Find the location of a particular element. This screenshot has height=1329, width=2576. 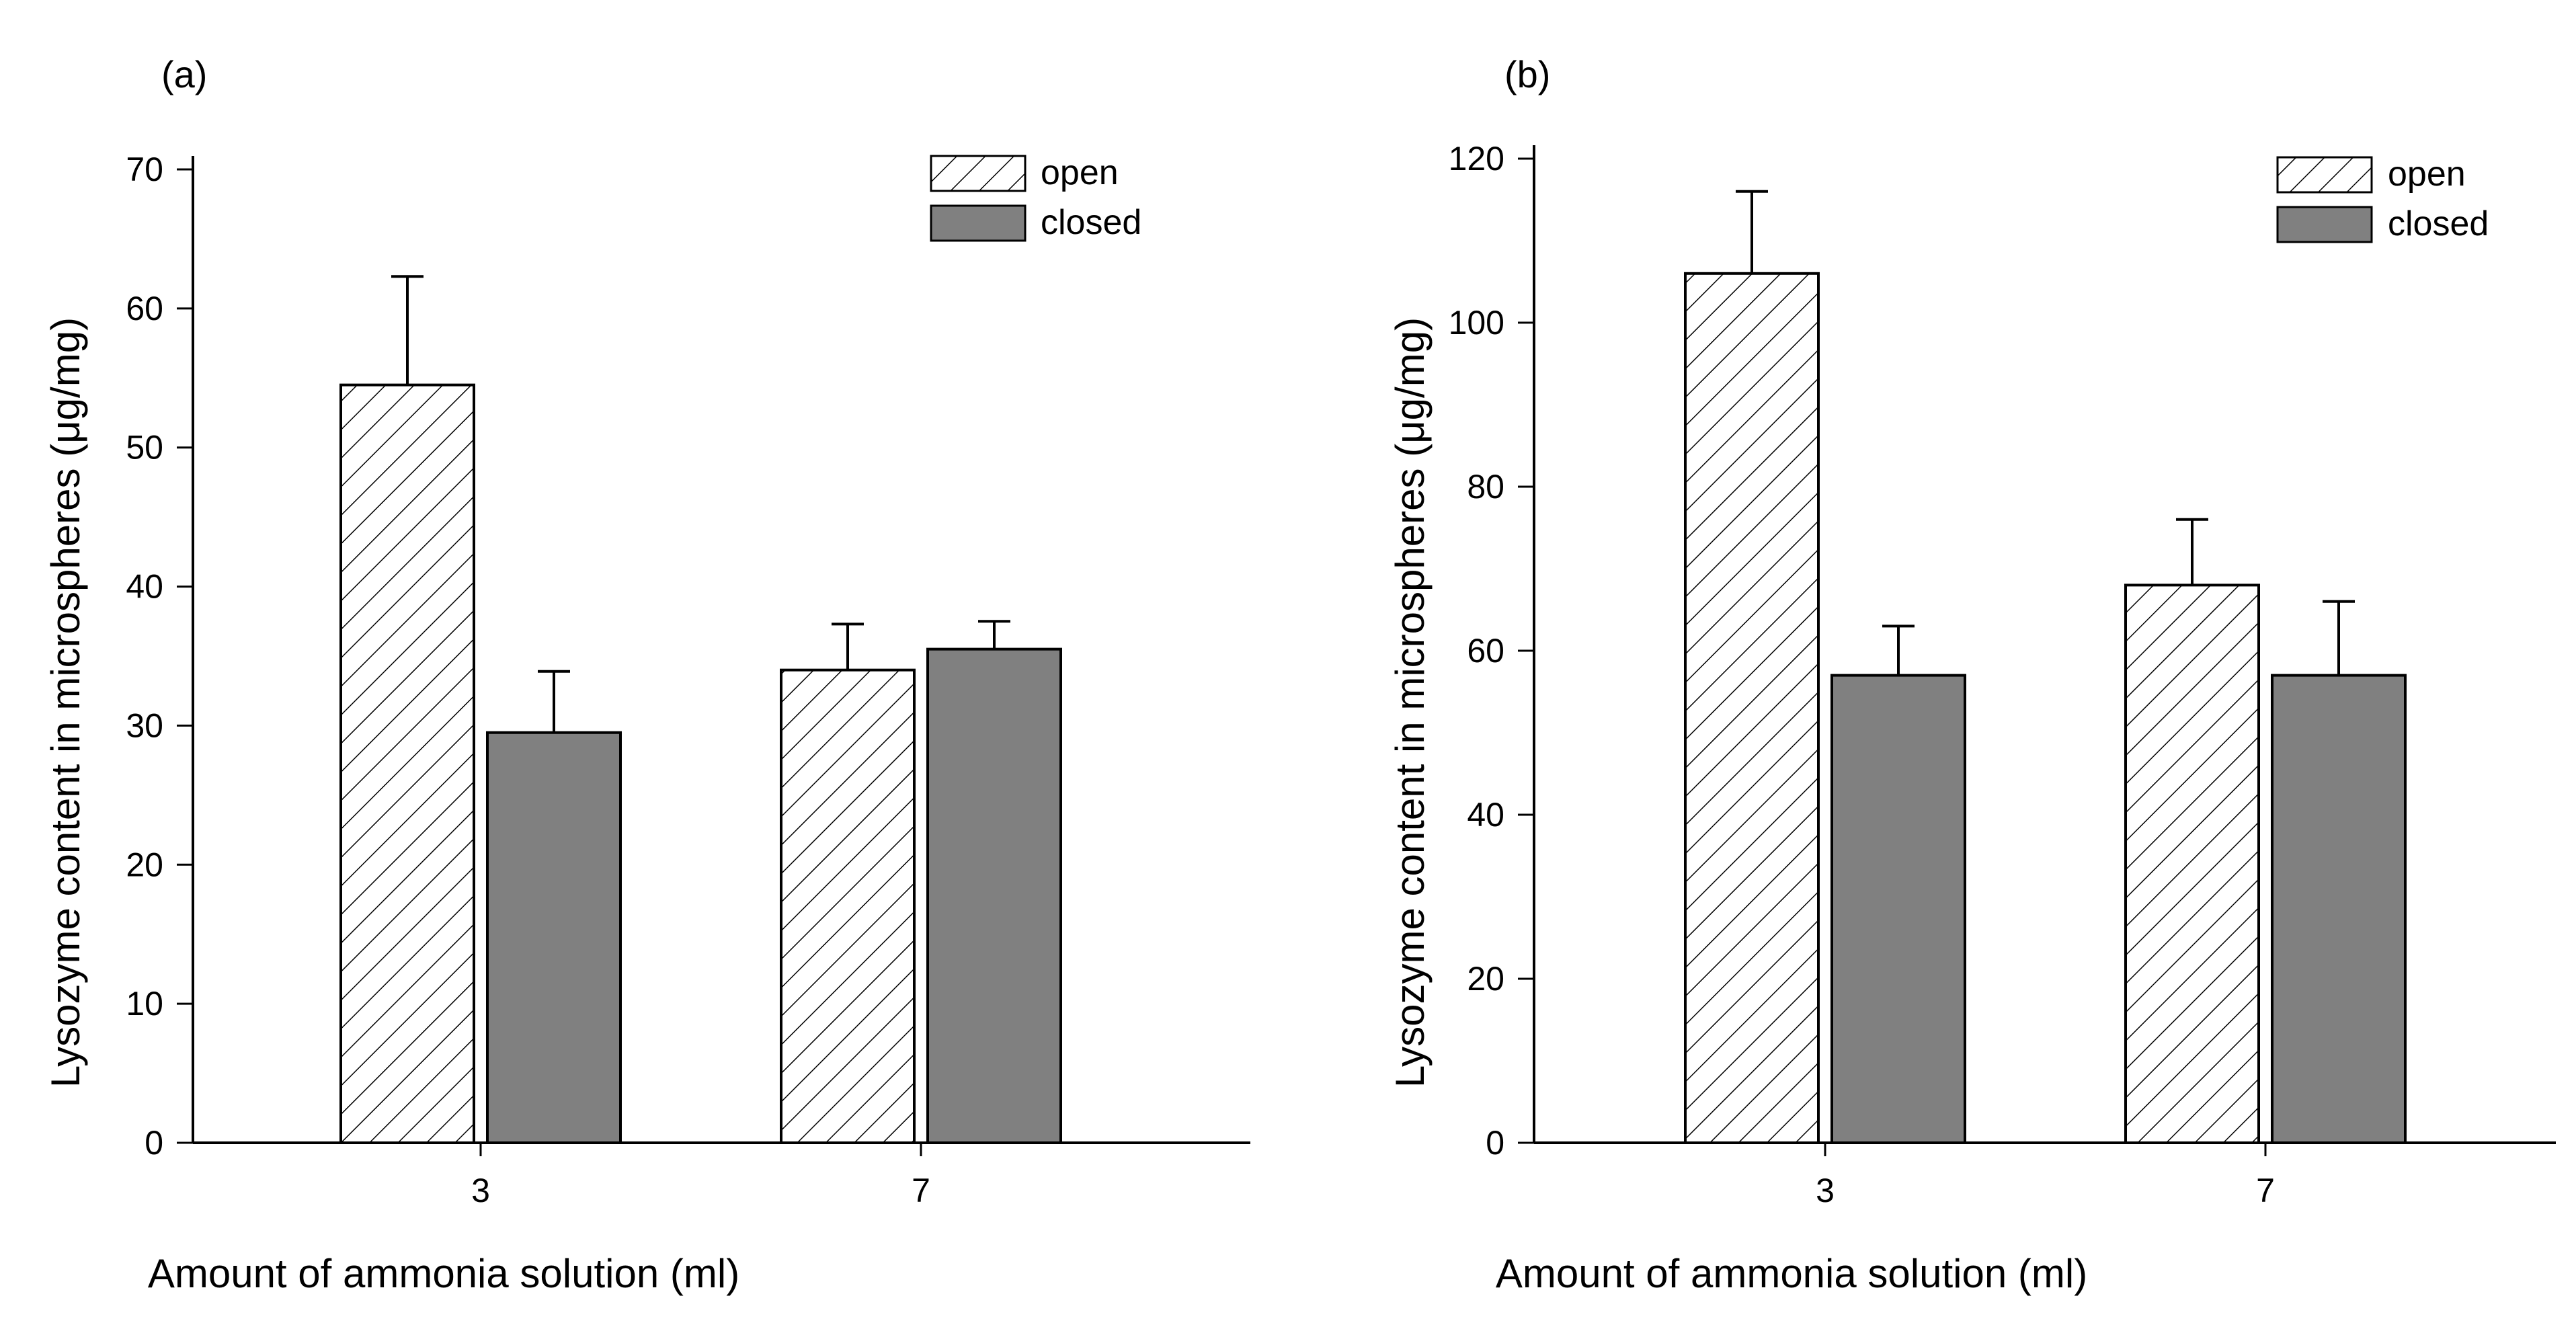

panel-a-y-tick-label: 10 is located at coordinates (144, 1003).